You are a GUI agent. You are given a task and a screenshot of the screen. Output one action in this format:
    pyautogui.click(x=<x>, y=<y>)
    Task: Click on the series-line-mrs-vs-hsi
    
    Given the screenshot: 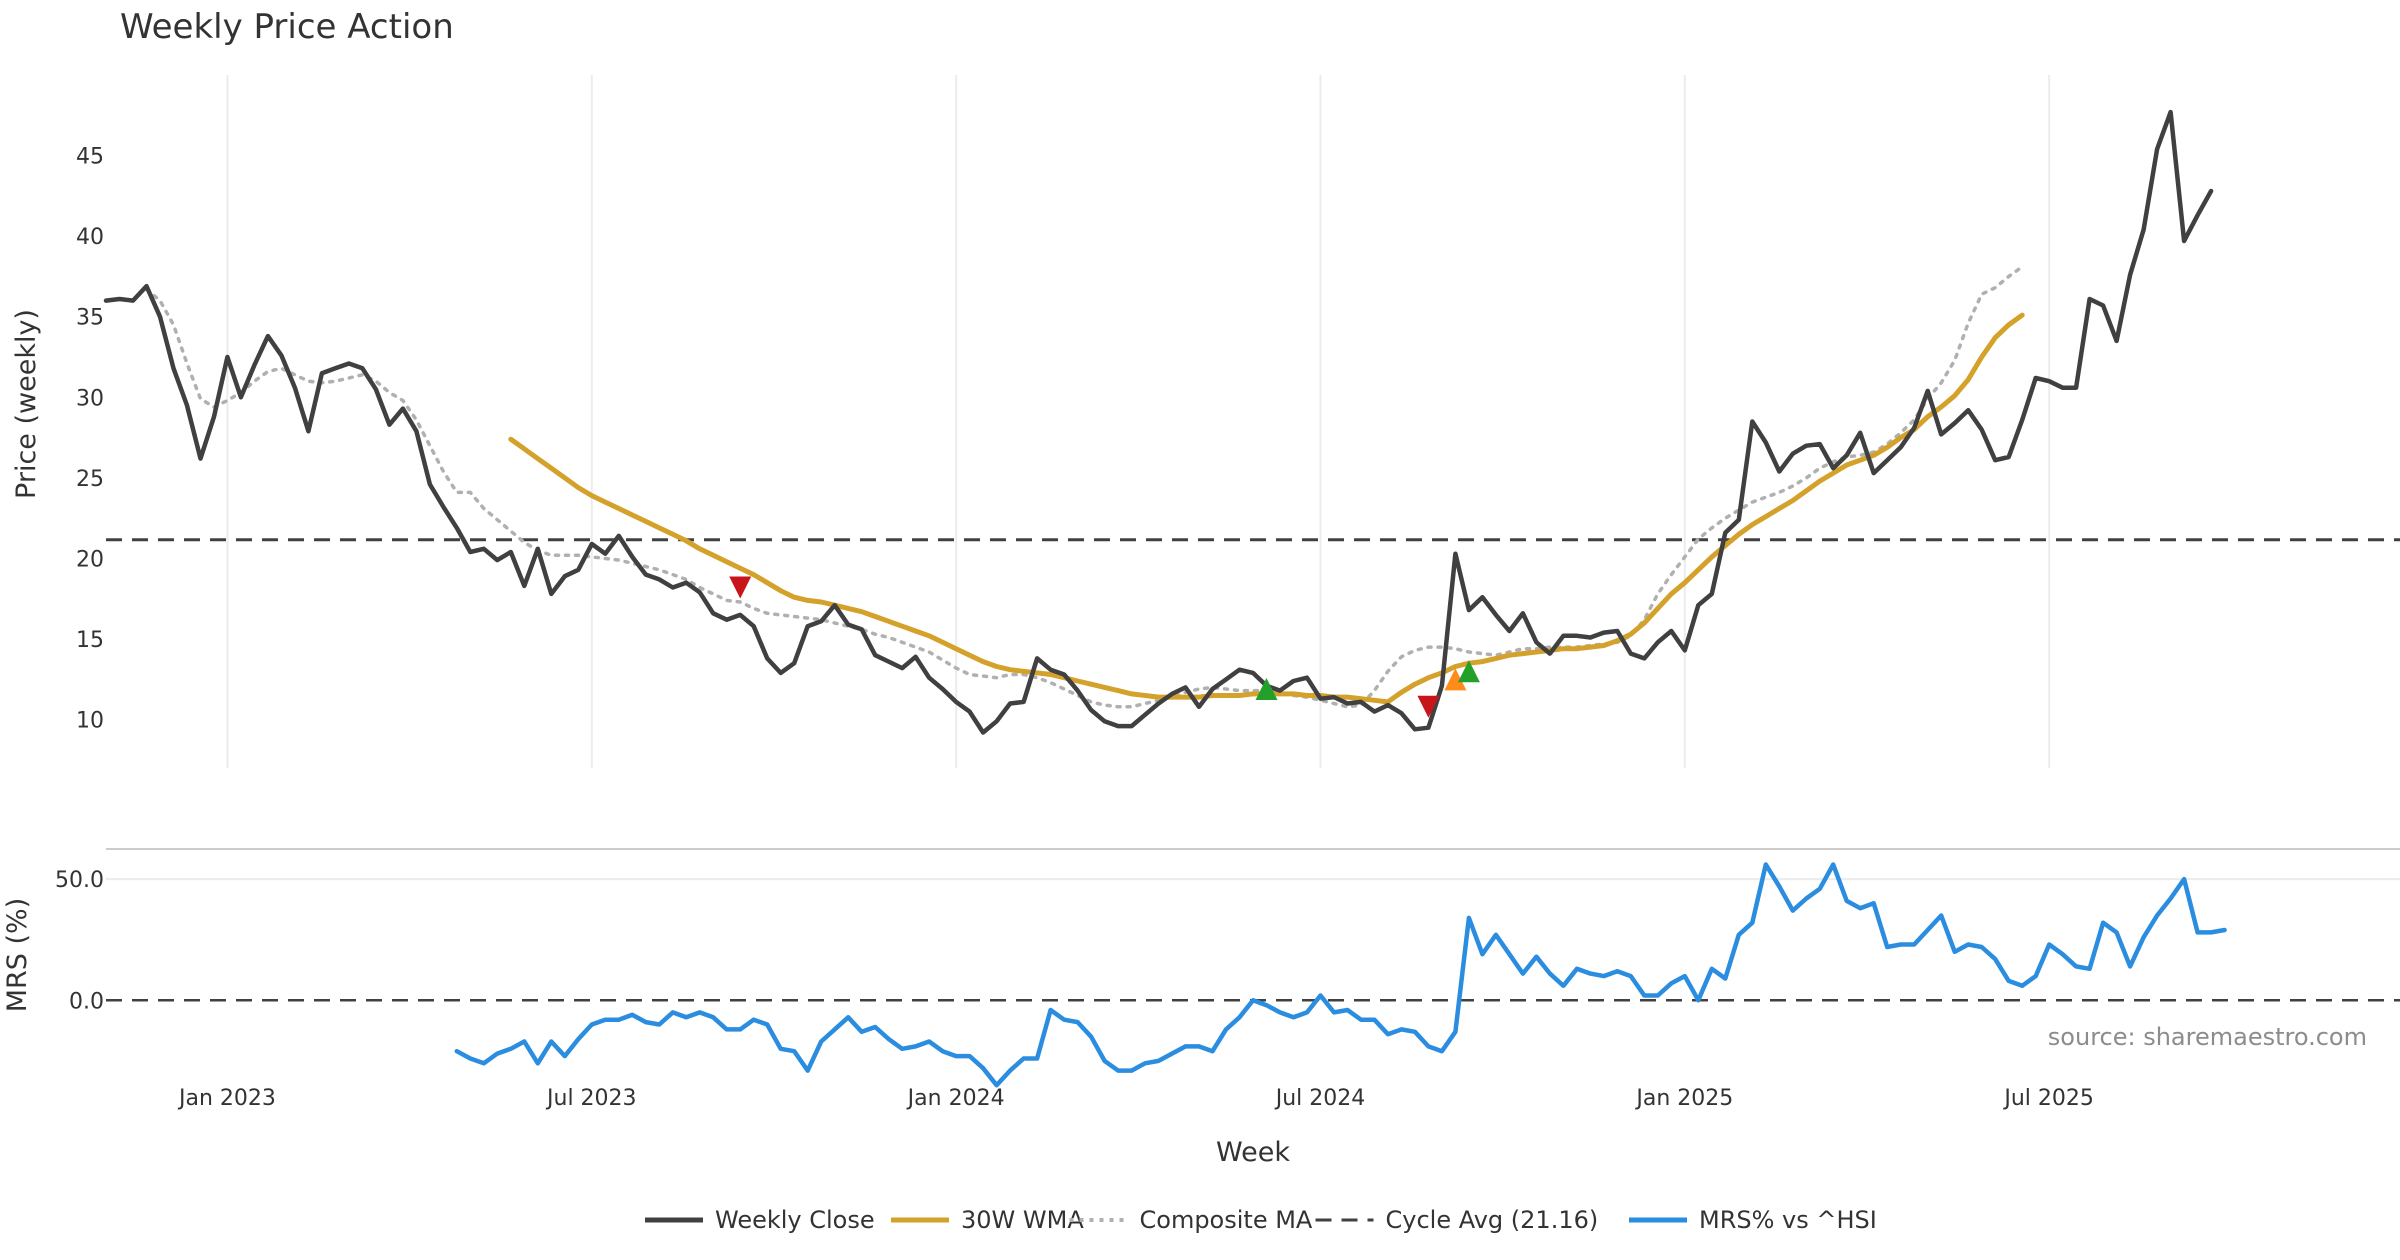 What is the action you would take?
    pyautogui.click(x=1340, y=975)
    